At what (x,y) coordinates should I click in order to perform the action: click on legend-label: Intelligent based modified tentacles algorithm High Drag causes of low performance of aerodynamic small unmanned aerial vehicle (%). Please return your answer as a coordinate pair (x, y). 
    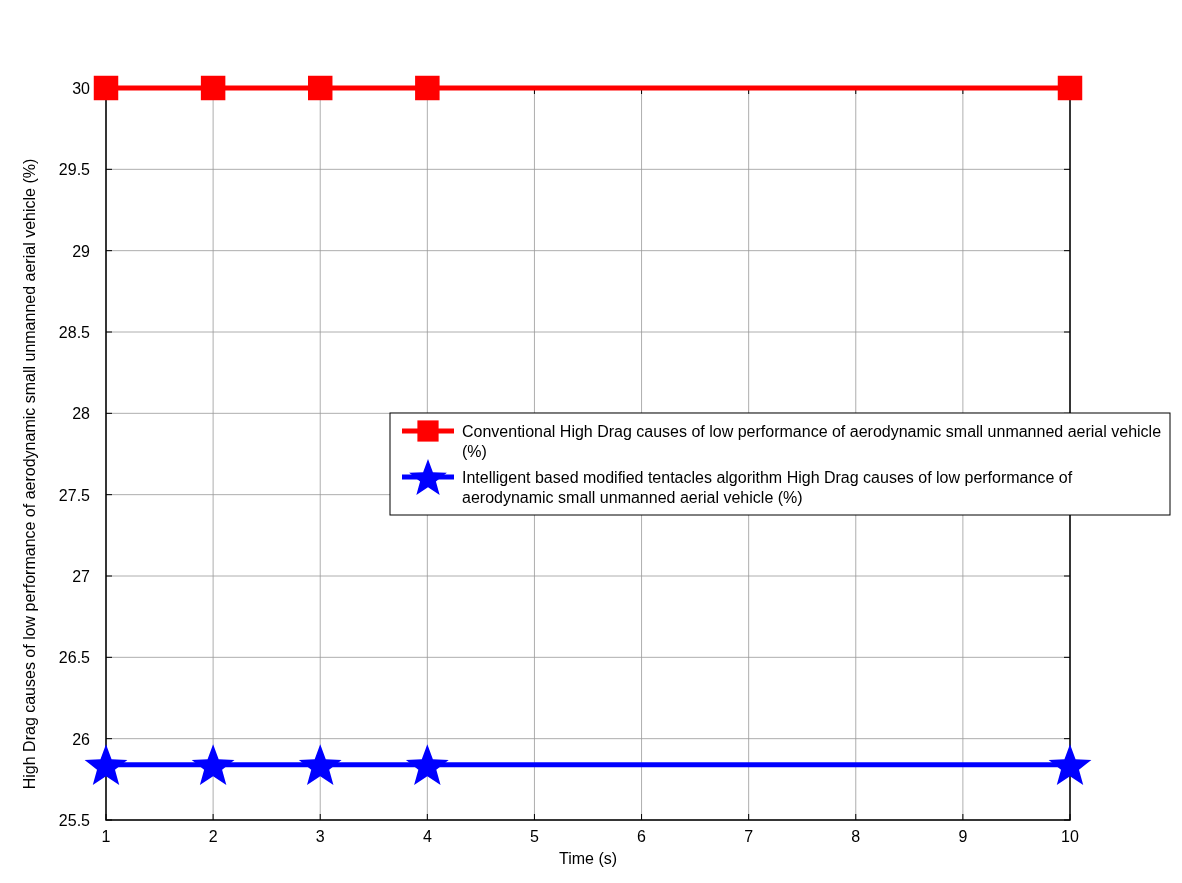
    Looking at the image, I should click on (767, 487).